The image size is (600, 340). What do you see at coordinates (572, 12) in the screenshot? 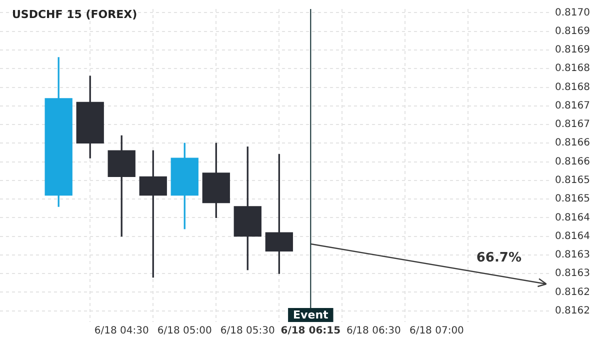
I see `y-tick-label: 0.8170` at bounding box center [572, 12].